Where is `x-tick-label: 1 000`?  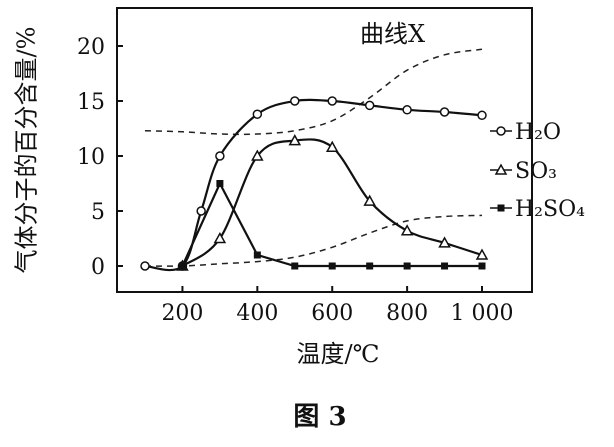 x-tick-label: 1 000 is located at coordinates (482, 313).